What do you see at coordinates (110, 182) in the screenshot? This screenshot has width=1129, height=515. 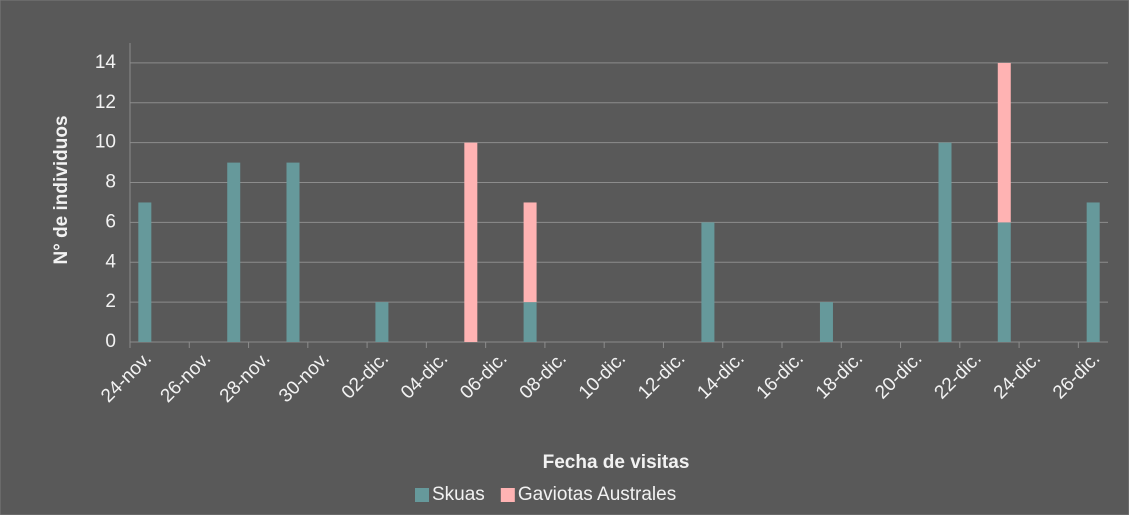 I see `y-tick-label: 8` at bounding box center [110, 182].